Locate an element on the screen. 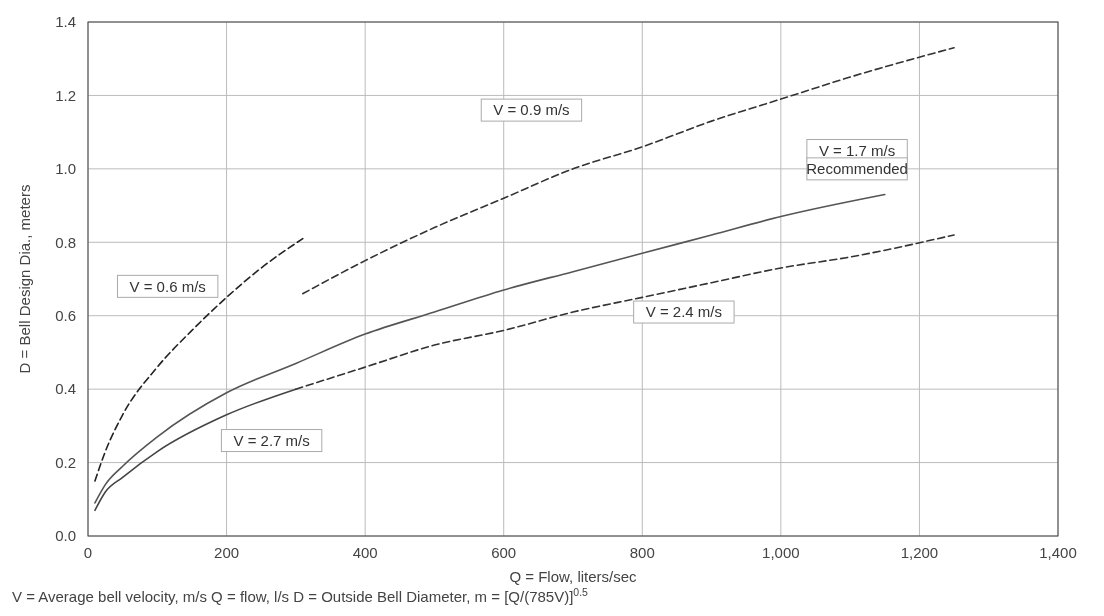  y-tick-label: 0.2 is located at coordinates (65, 462).